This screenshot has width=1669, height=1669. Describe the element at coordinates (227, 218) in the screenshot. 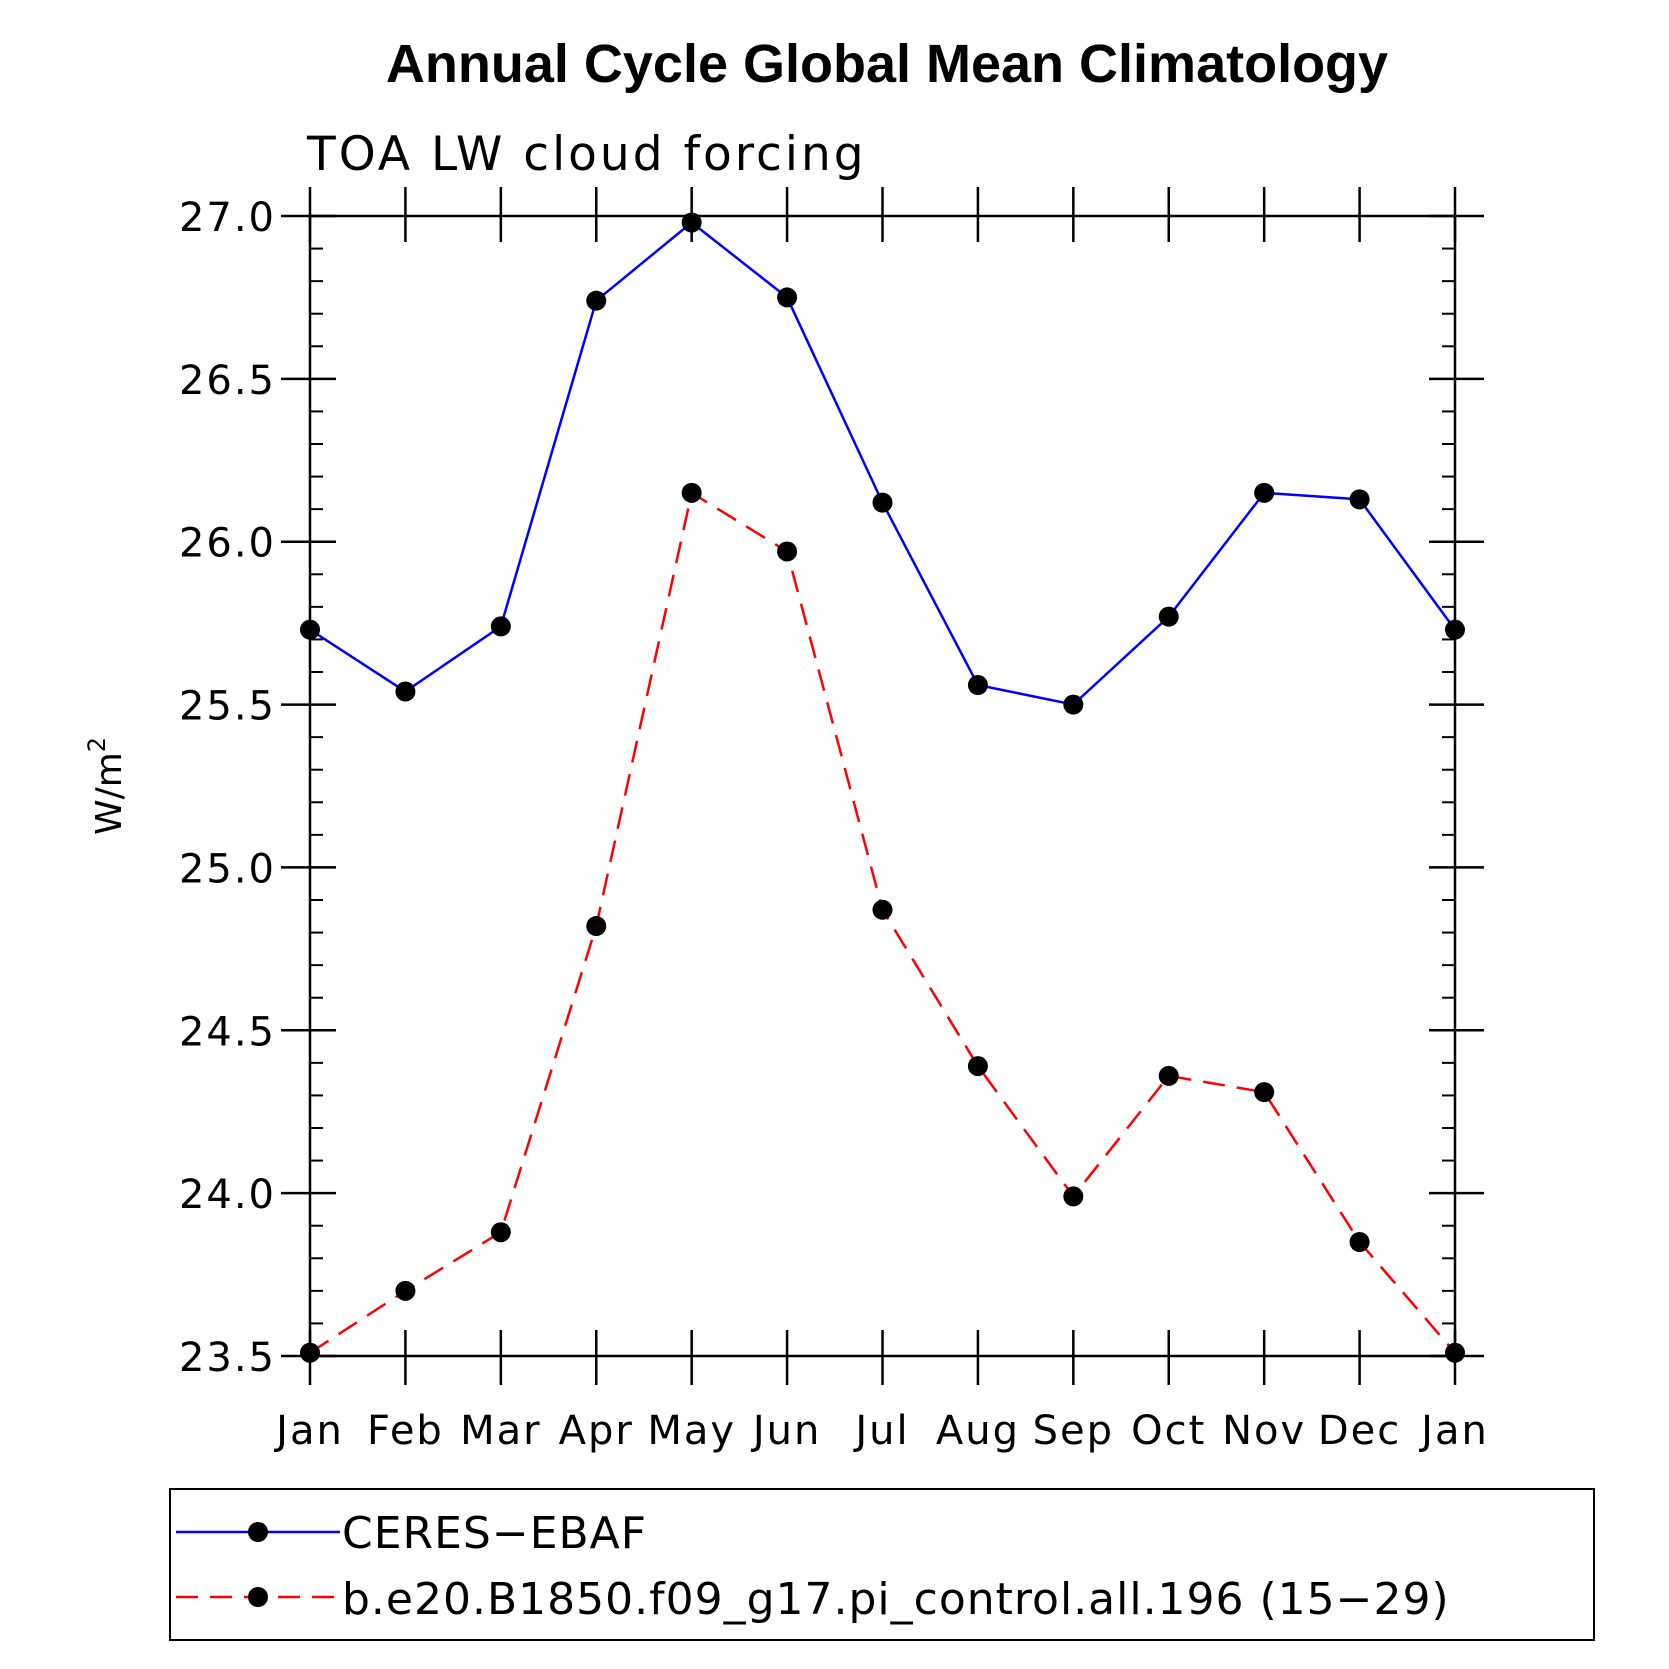

I see `y-tick-label: 27.0` at that location.